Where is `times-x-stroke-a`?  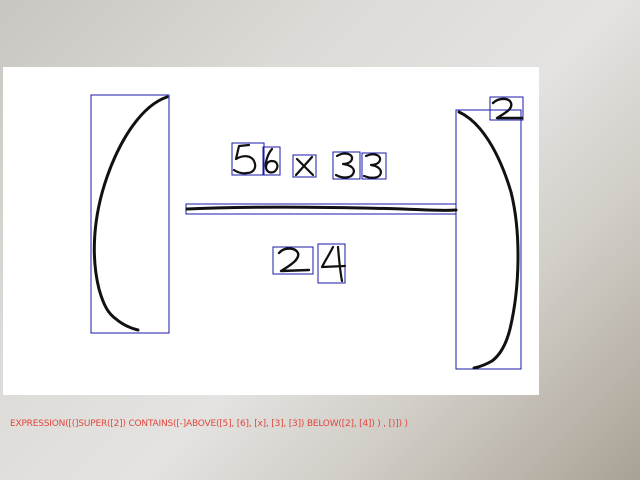
times-x-stroke-a is located at coordinates (305, 167).